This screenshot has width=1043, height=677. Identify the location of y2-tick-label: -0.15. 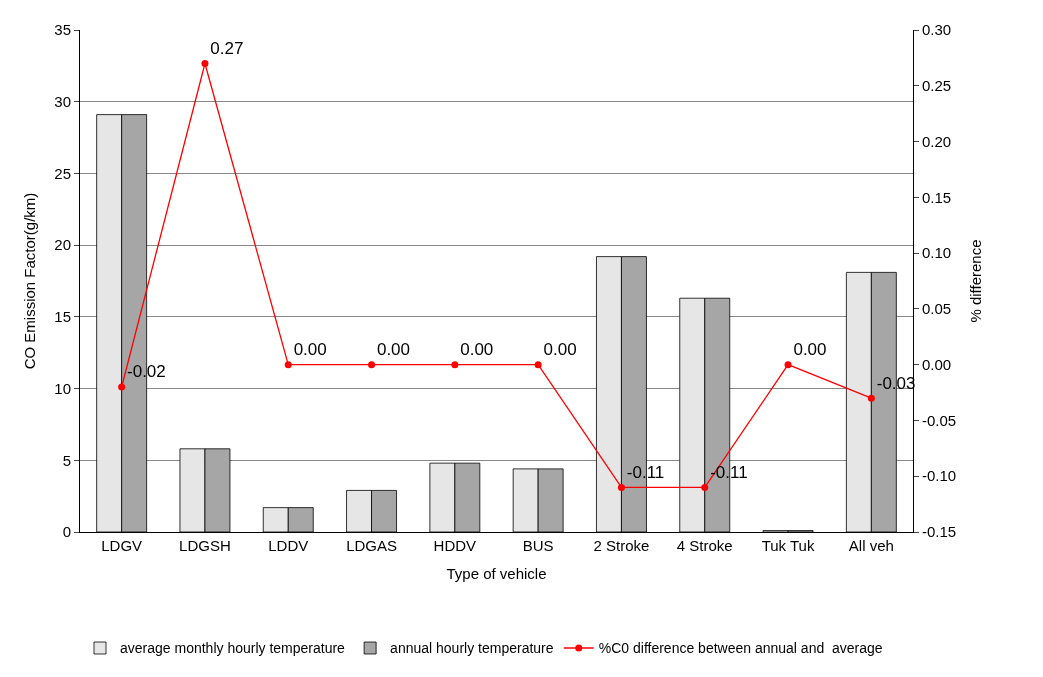
(939, 532).